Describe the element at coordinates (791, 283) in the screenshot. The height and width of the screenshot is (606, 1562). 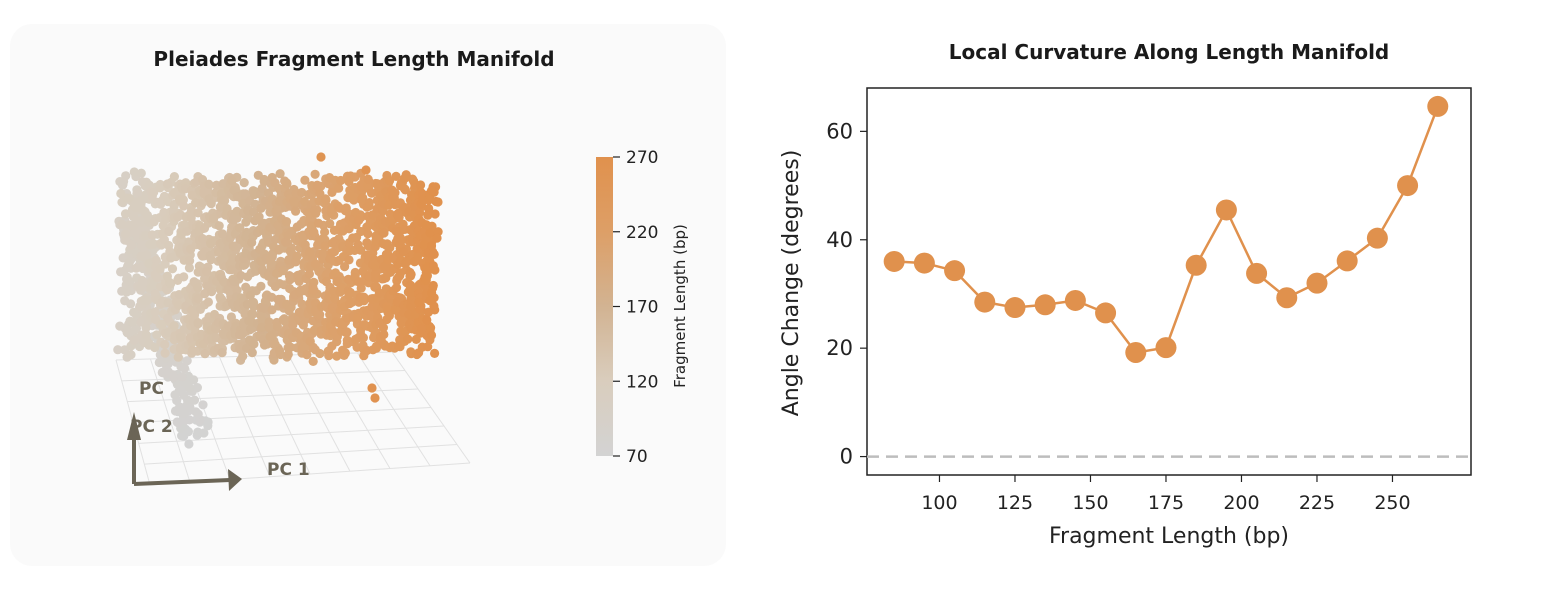
I see `y-axis-label: Angle Change (degrees)` at that location.